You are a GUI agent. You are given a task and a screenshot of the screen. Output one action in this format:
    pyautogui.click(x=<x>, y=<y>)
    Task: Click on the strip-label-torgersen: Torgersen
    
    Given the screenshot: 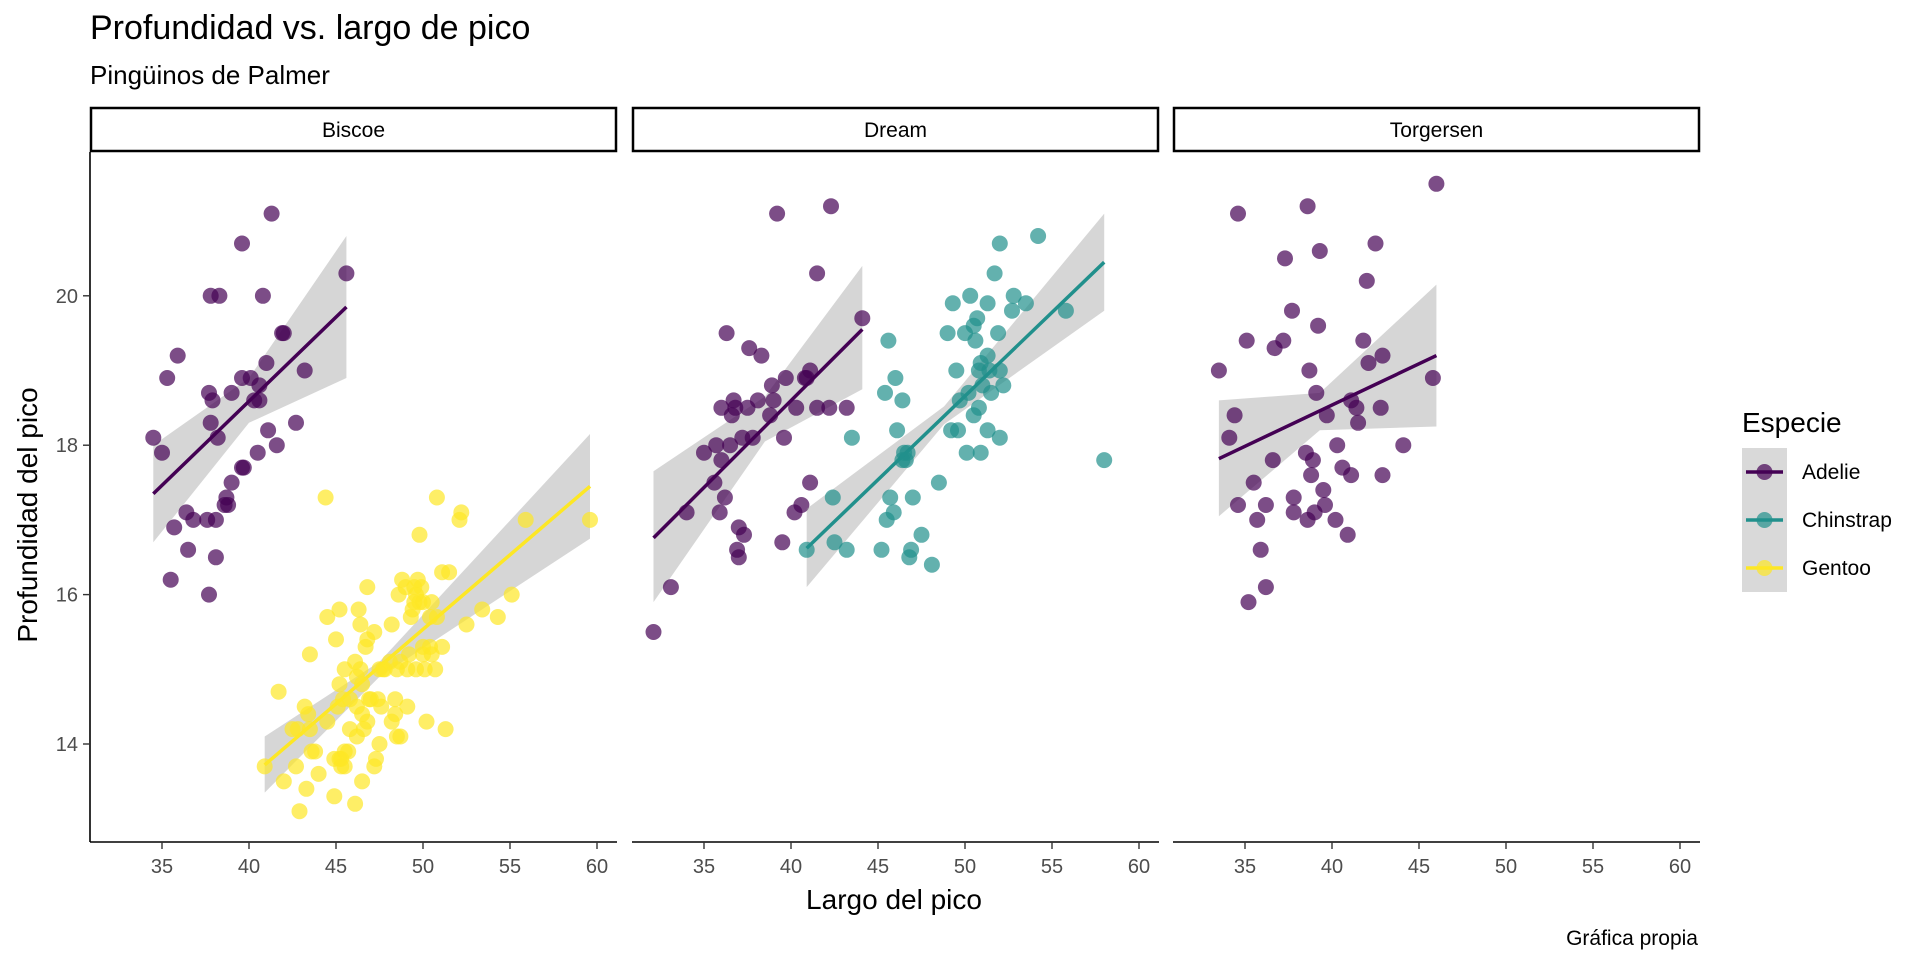 What is the action you would take?
    pyautogui.click(x=1436, y=130)
    